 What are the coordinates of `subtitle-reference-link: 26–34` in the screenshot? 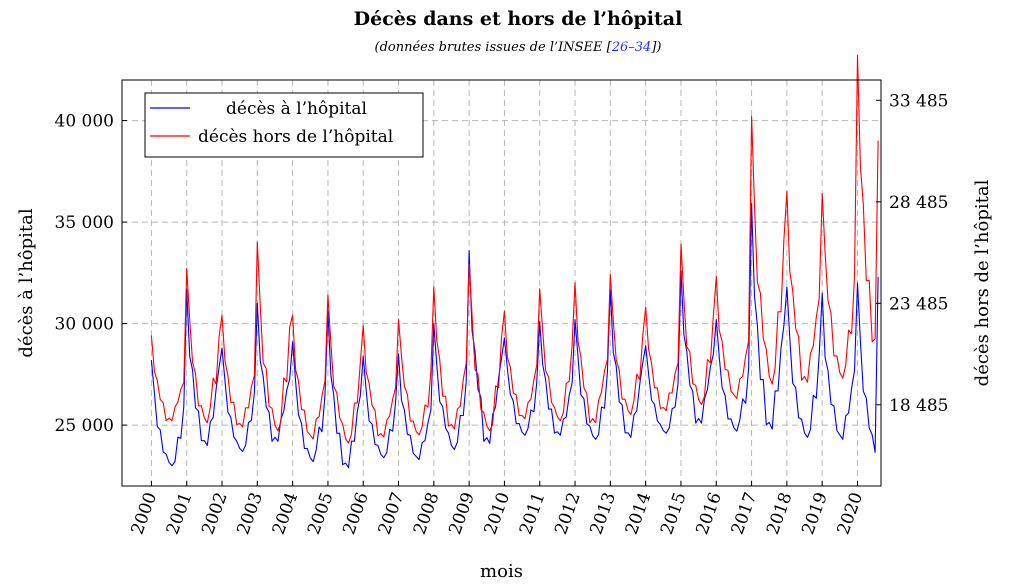 It's located at (631, 47).